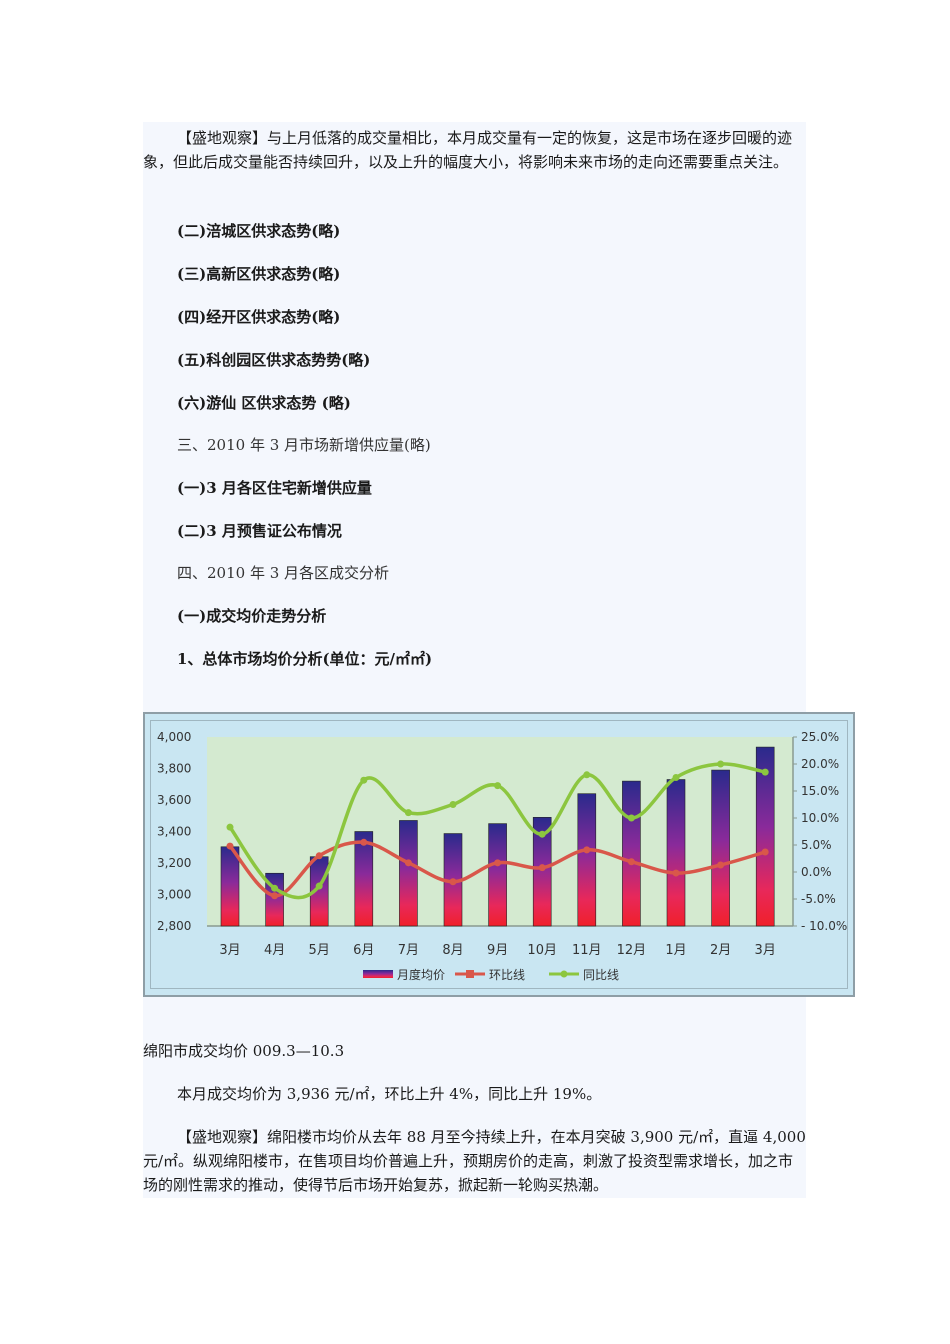 The width and height of the screenshot is (950, 1344). What do you see at coordinates (319, 950) in the screenshot?
I see `x-axis-label: 5月` at bounding box center [319, 950].